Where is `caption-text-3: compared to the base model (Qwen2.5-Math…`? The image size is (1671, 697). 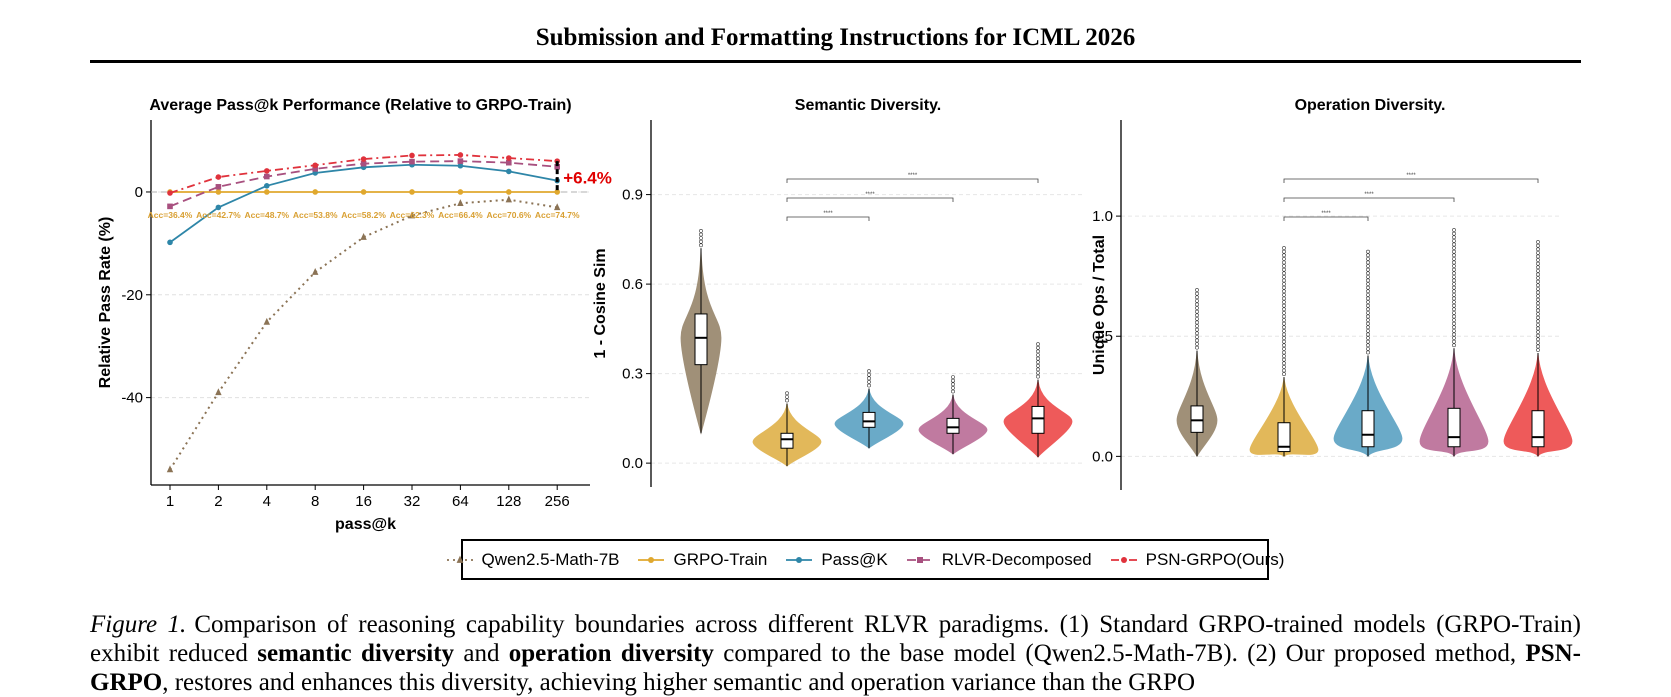 caption-text-3: compared to the base model (Qwen2.5-Math… is located at coordinates (1119, 653).